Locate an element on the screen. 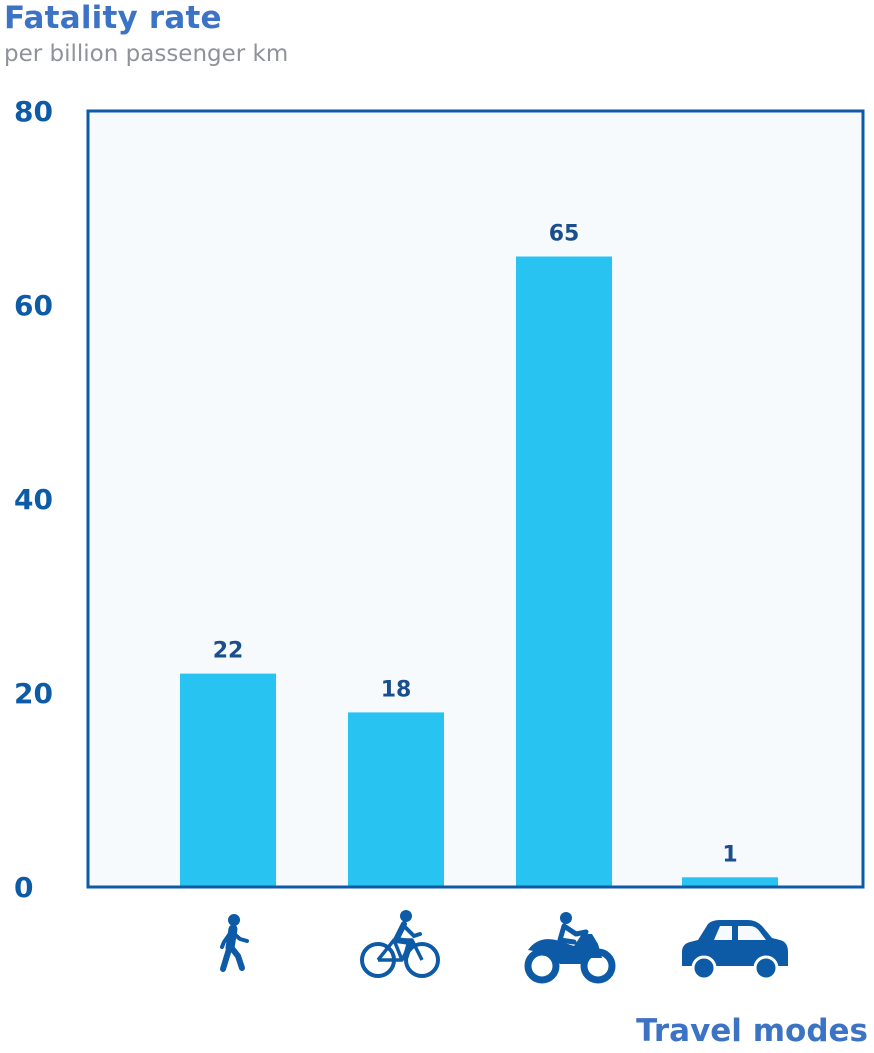 The width and height of the screenshot is (874, 1053). y-tick-label: 0 is located at coordinates (23, 887).